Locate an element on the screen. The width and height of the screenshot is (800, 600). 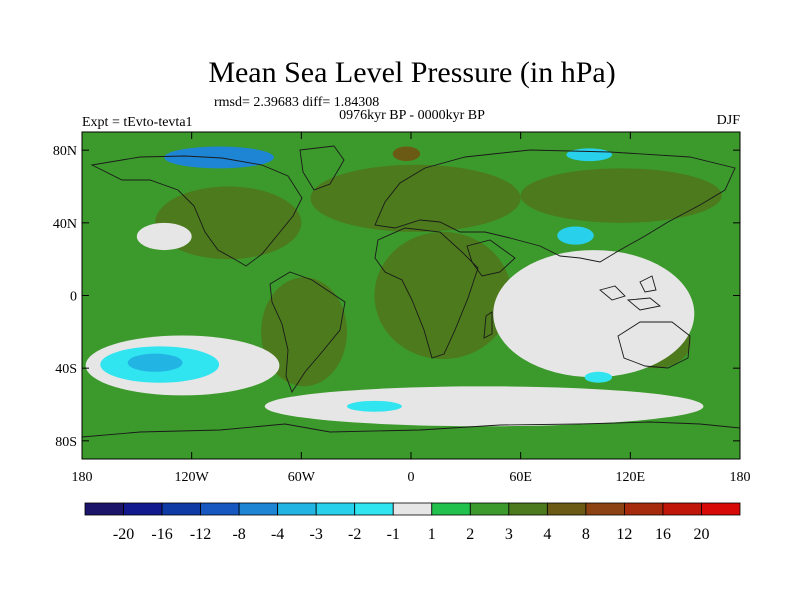
y-tick-label: 80N is located at coordinates (65, 151).